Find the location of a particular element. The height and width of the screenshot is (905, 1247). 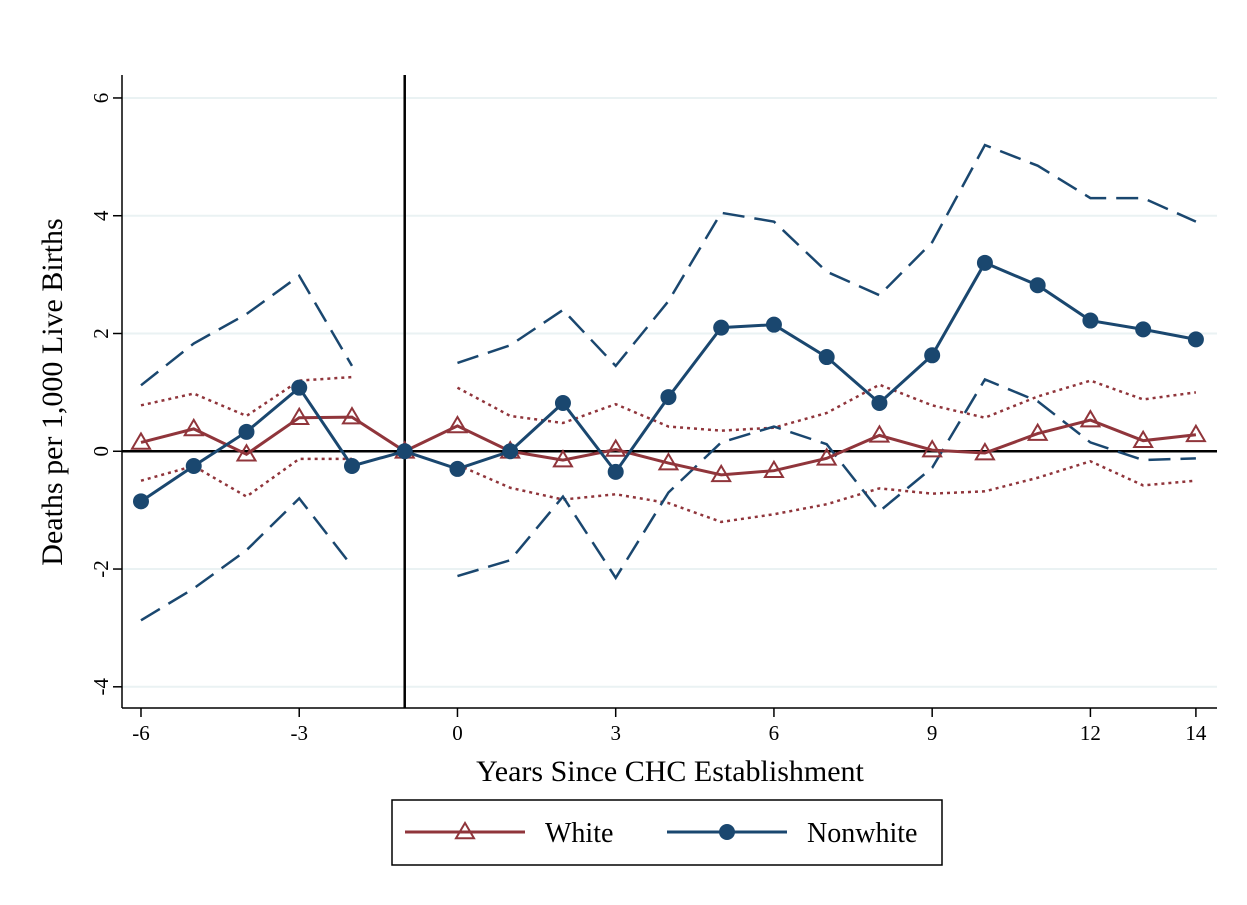

x-tick-label: -3 is located at coordinates (299, 733).